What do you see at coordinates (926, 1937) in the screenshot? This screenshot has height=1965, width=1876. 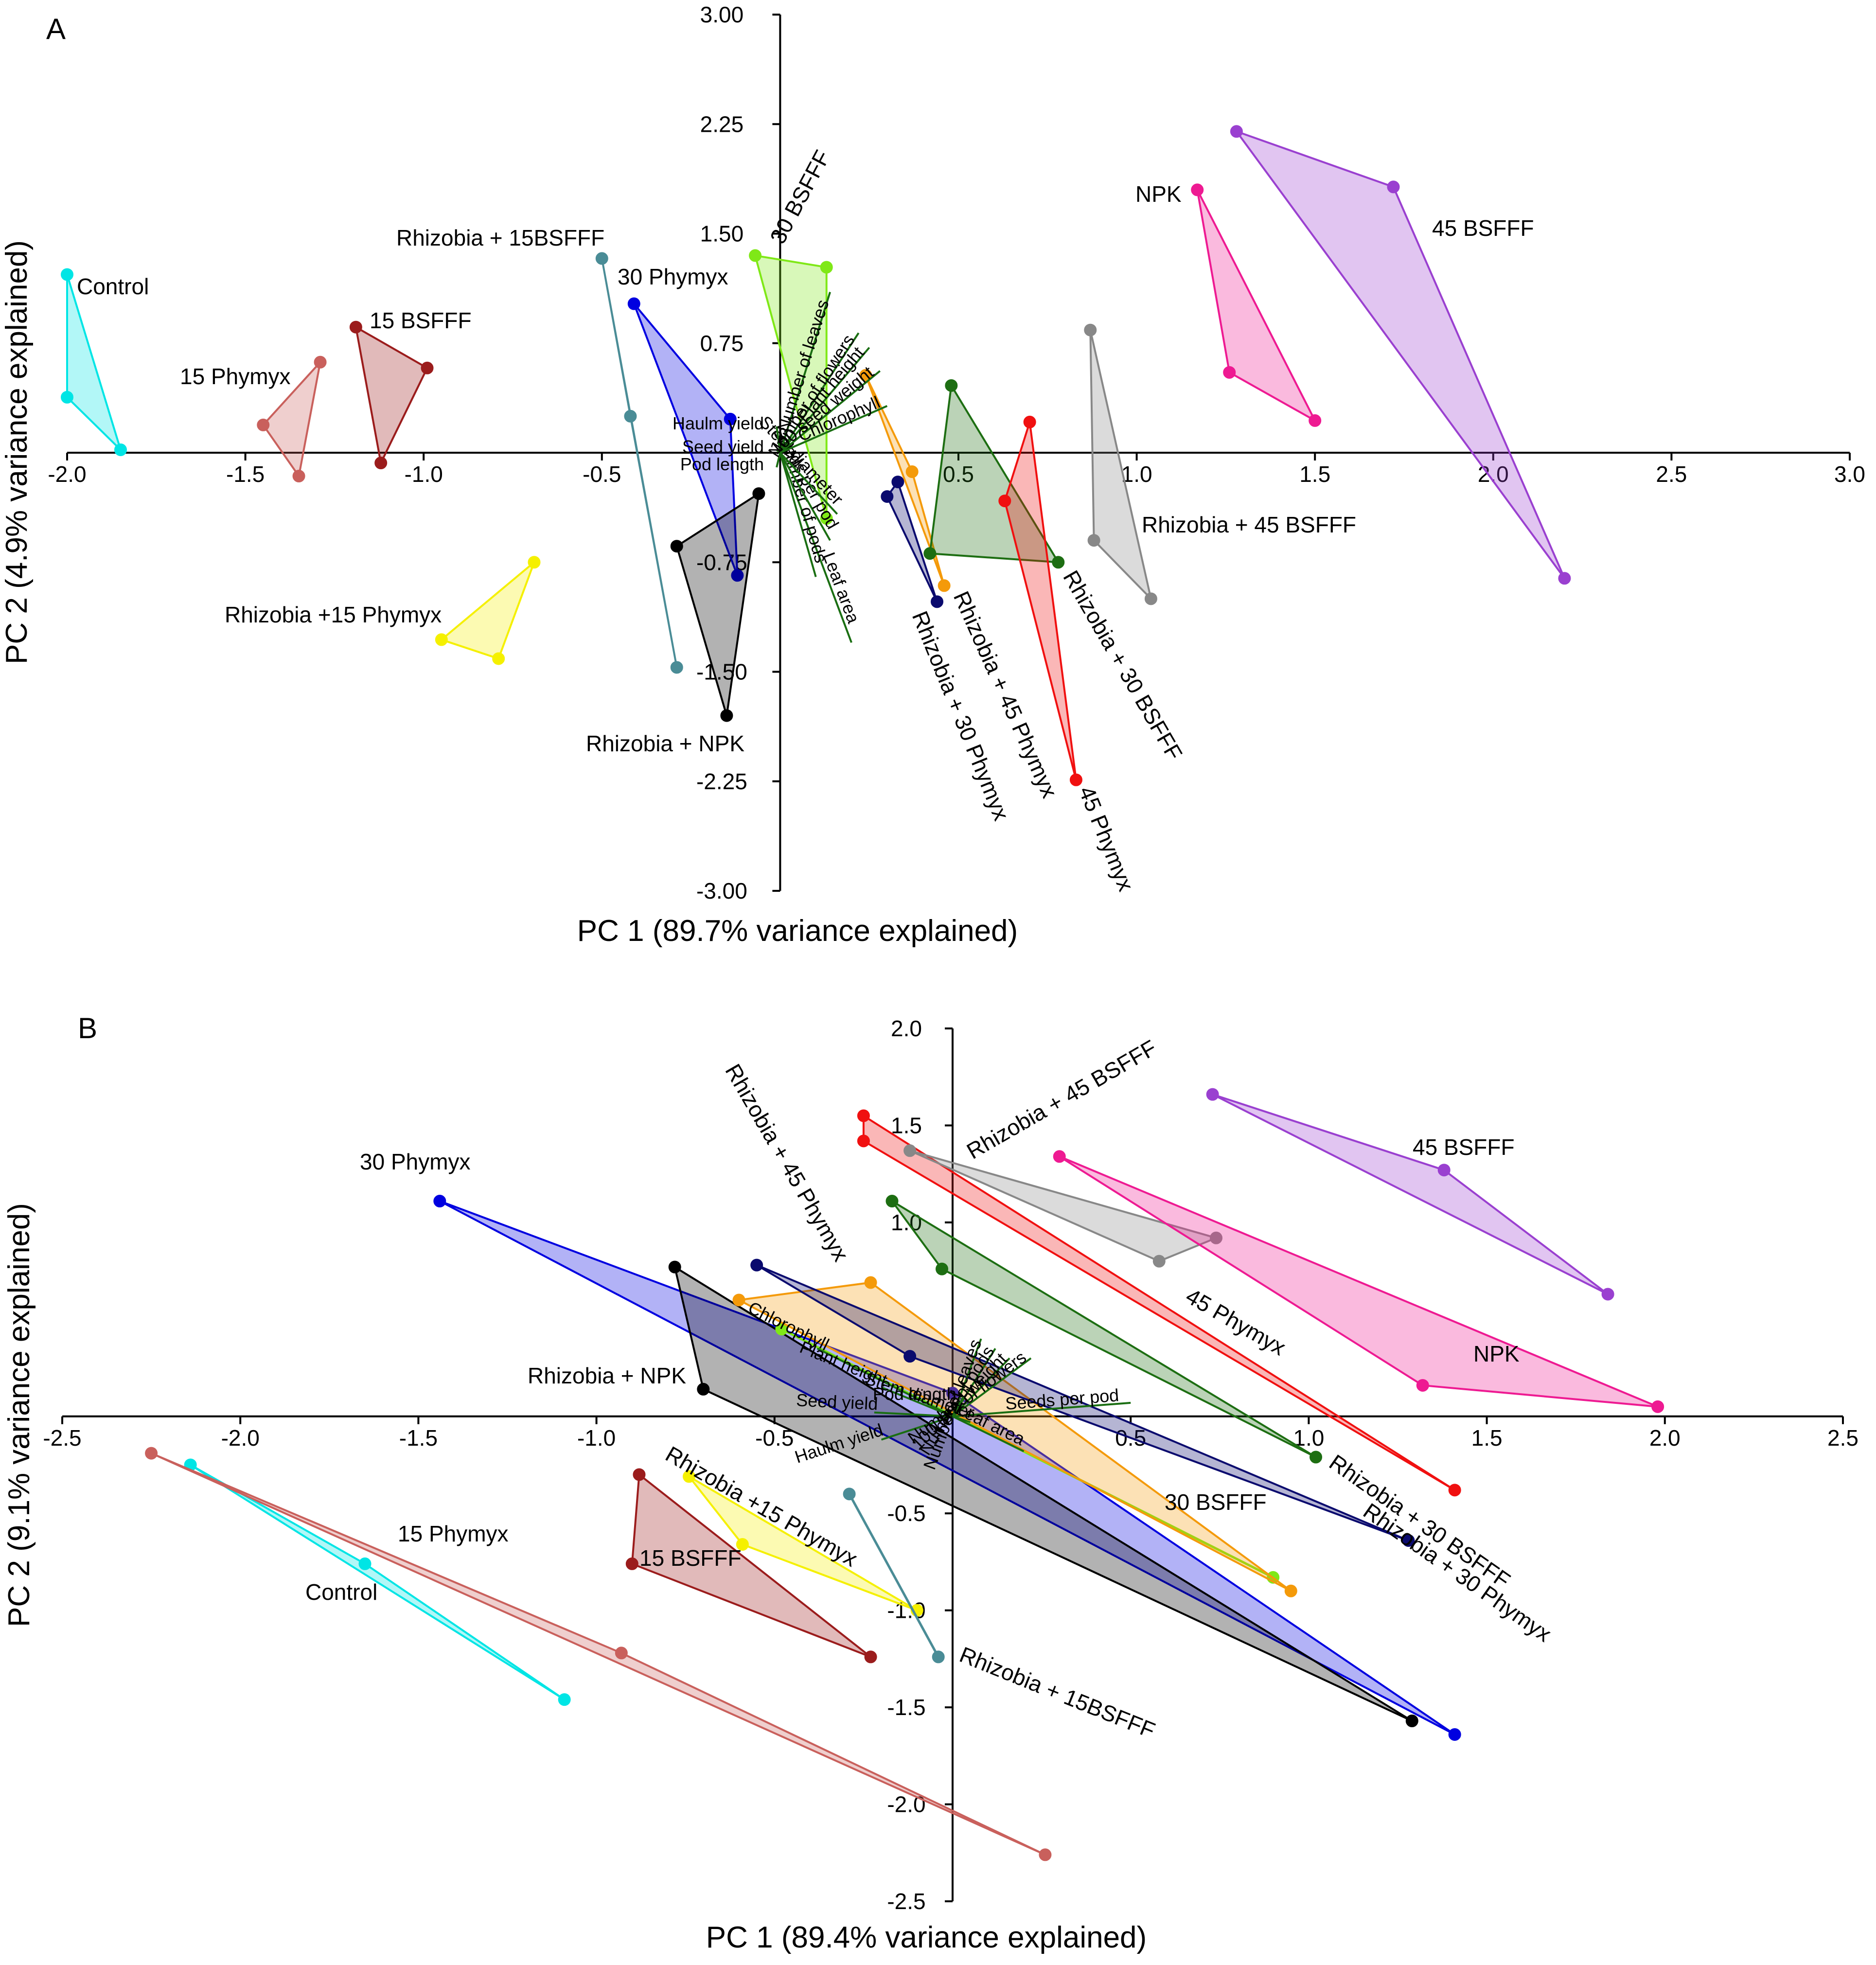 I see `x-axis-title: PC 1 (89.4% variance explained)` at bounding box center [926, 1937].